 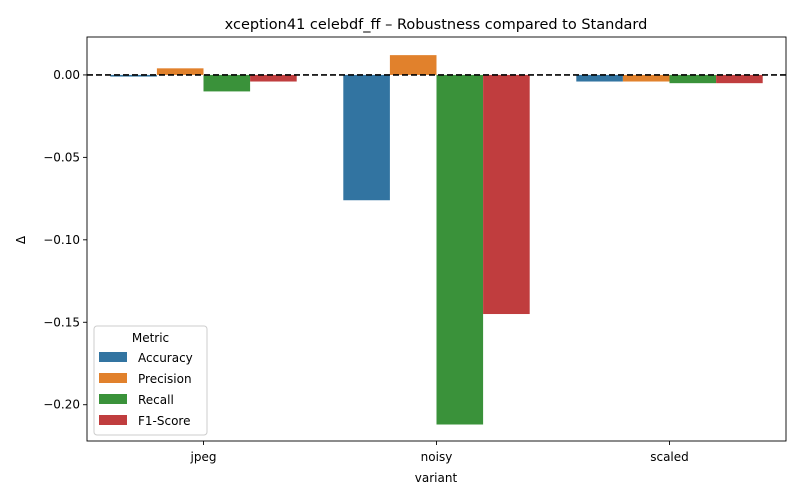 I want to click on bar-noisy-precision, so click(x=413, y=65).